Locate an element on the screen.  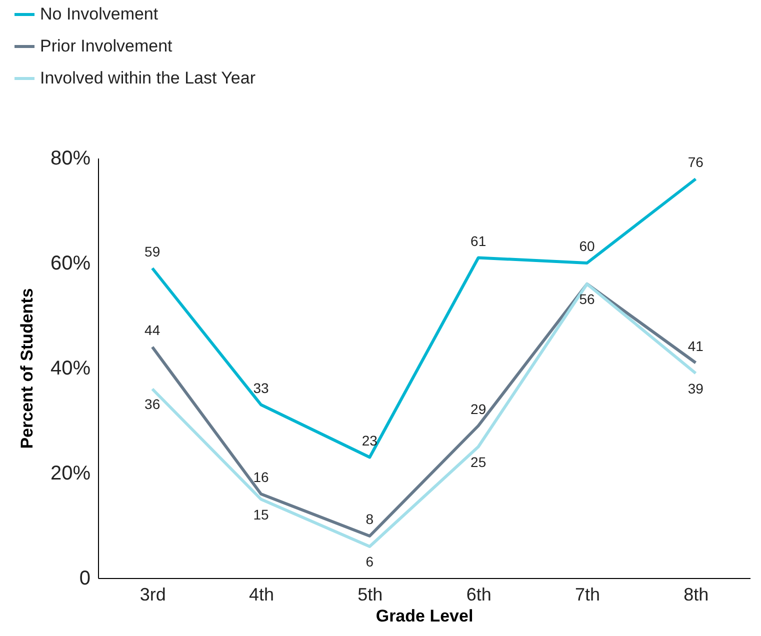
data-label: 61 is located at coordinates (478, 240).